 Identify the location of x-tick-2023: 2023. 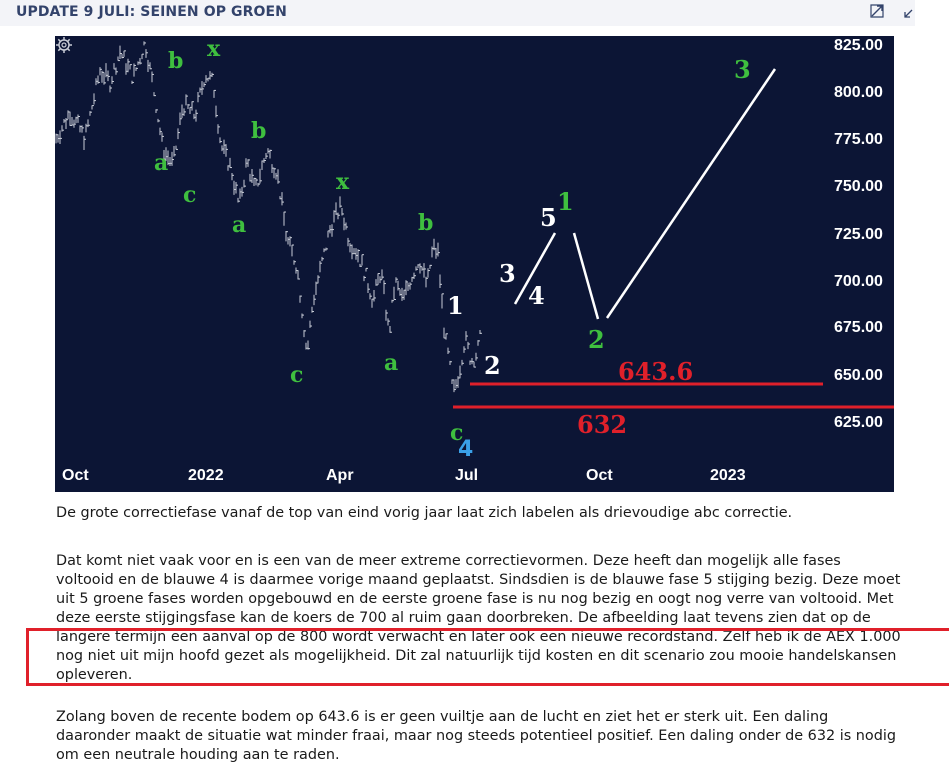
(728, 475).